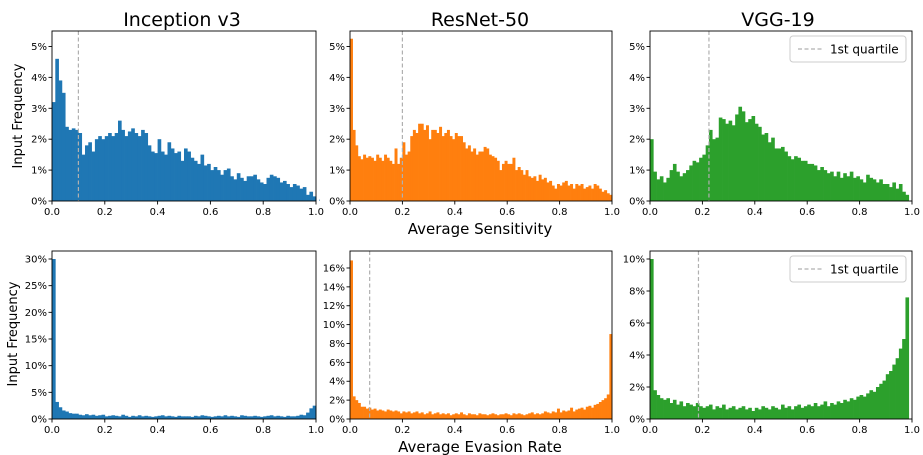 The width and height of the screenshot is (923, 455). I want to click on x-tick-label: 0.0, so click(52, 212).